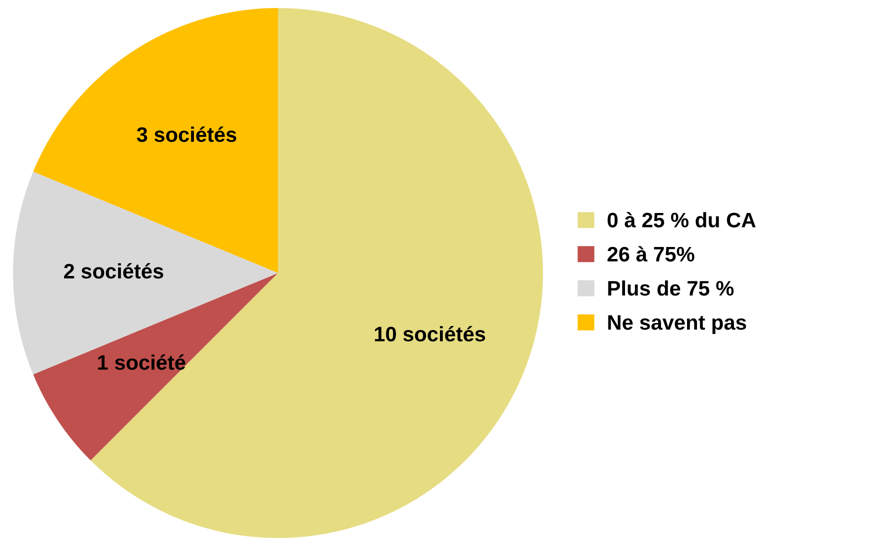 This screenshot has height=538, width=880. I want to click on data-label: 1 société, so click(142, 362).